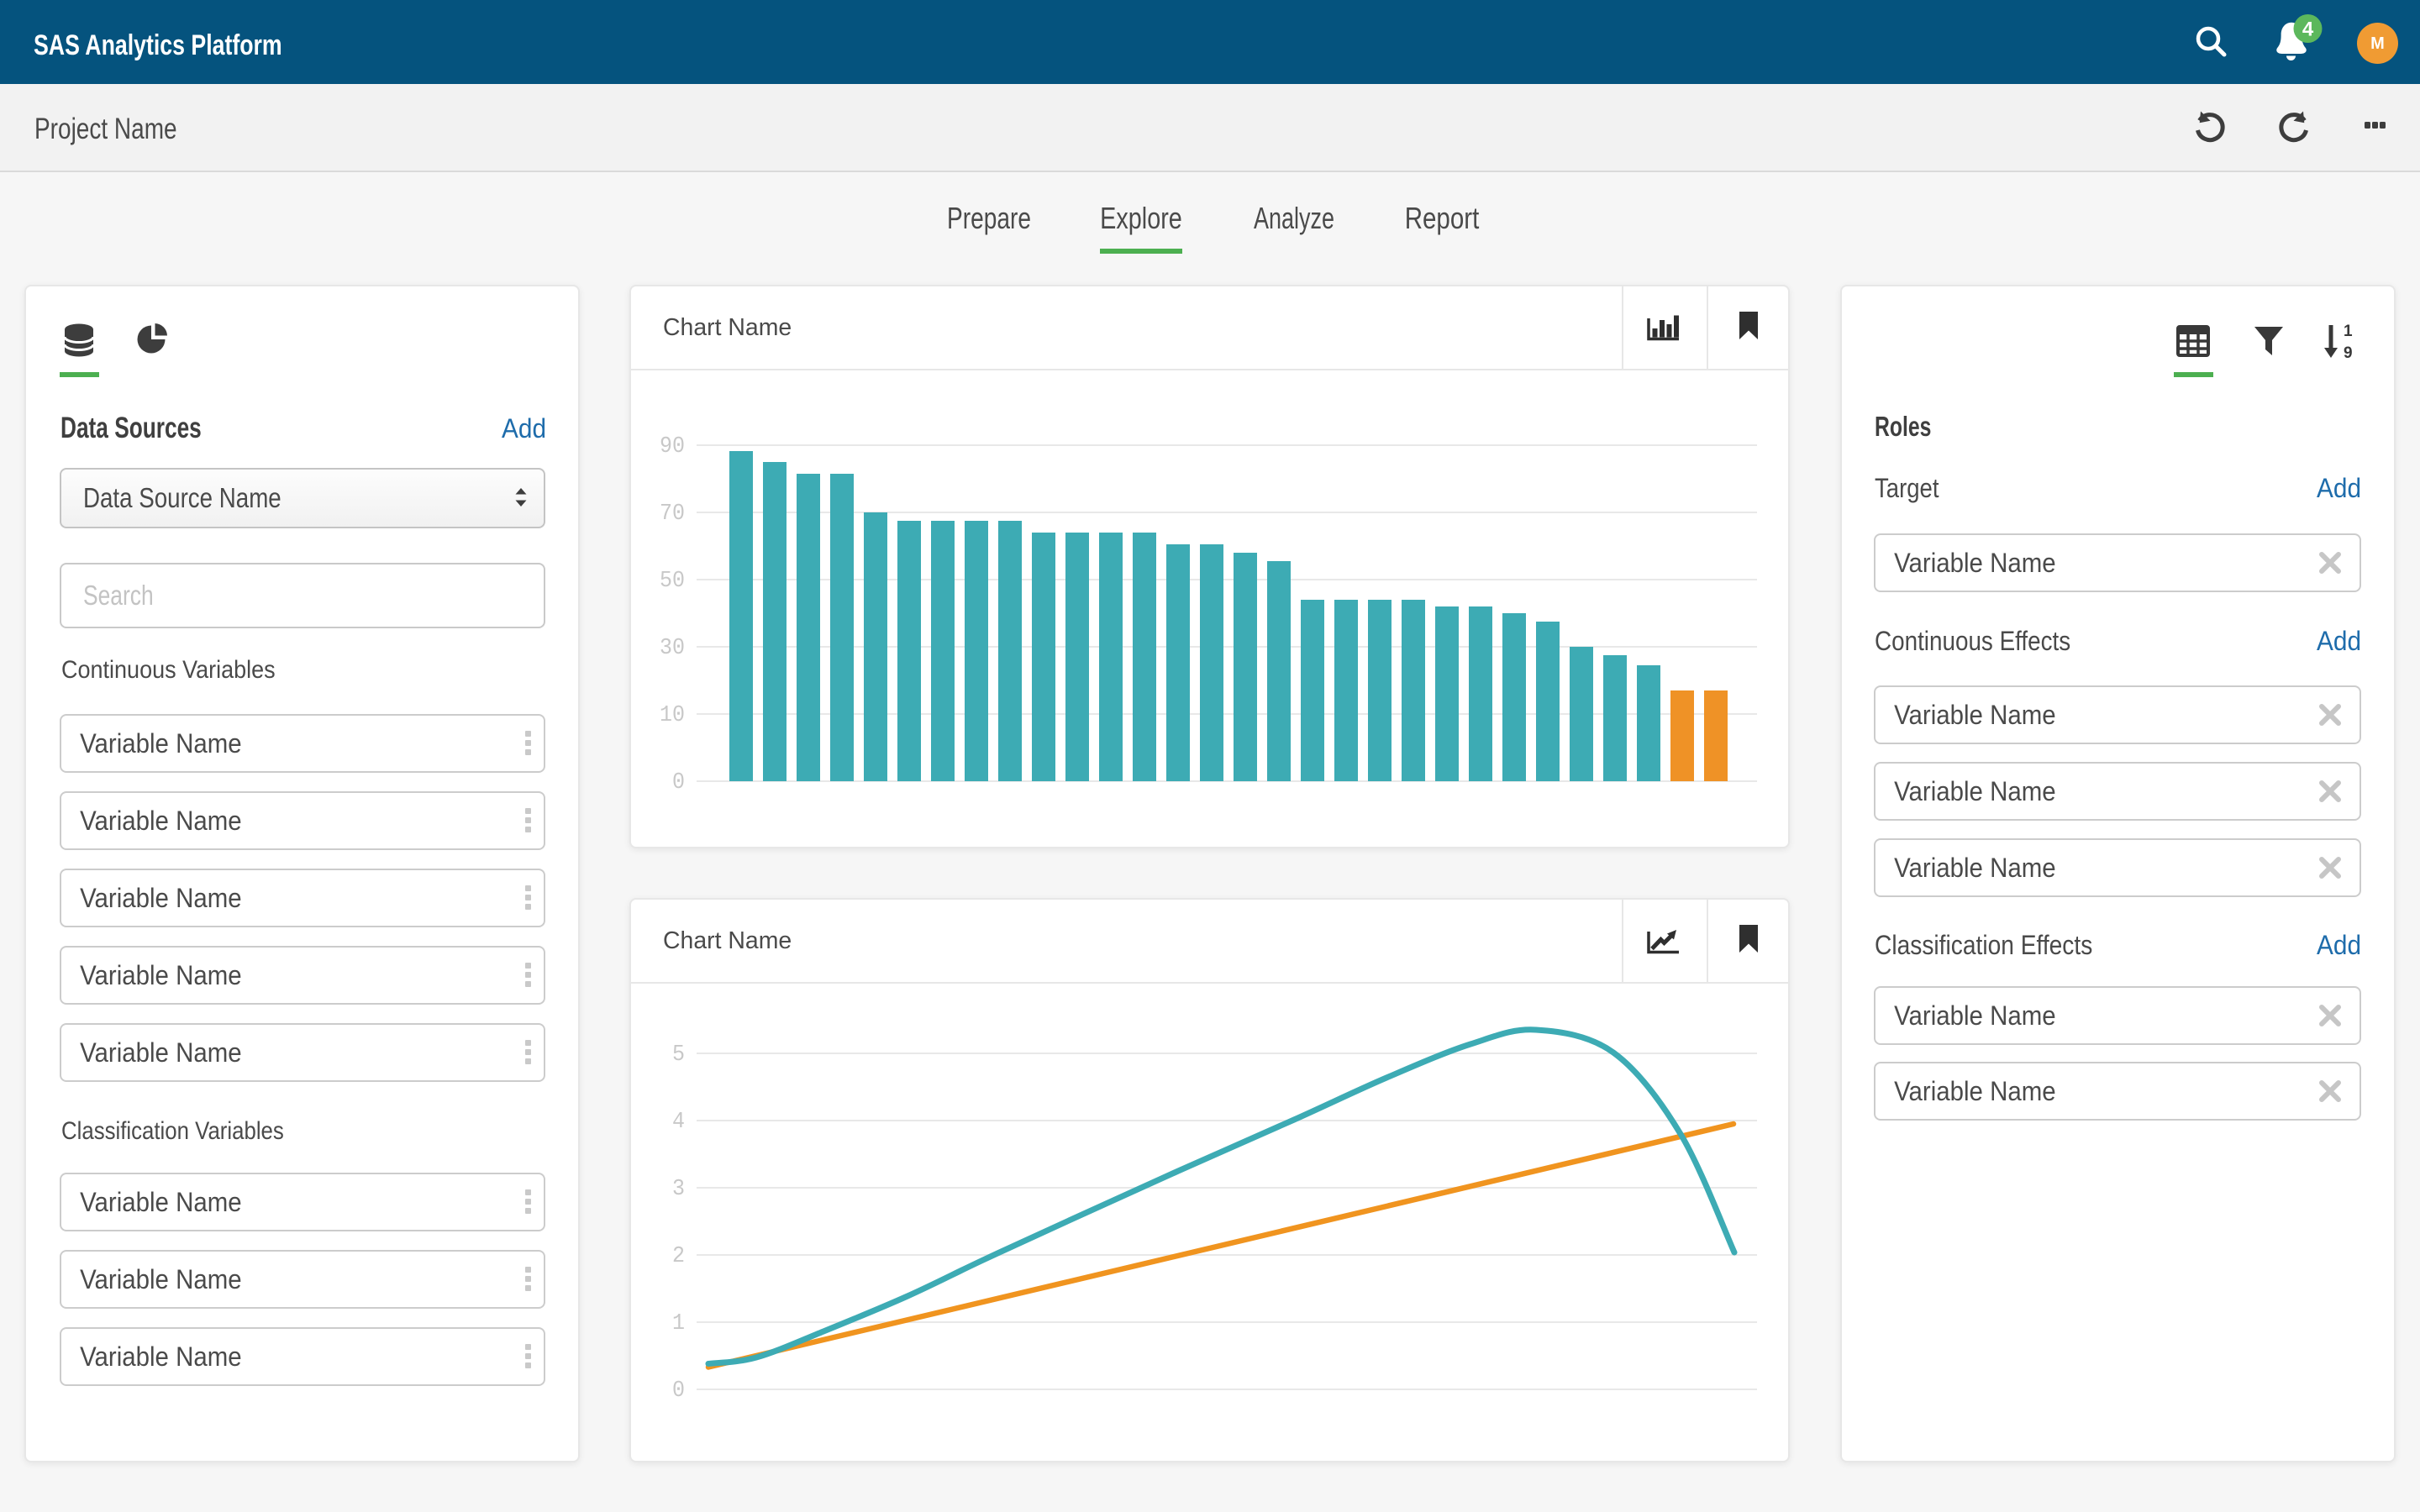 The height and width of the screenshot is (1512, 2420). Describe the element at coordinates (678, 1189) in the screenshot. I see `svg-text: 3` at that location.